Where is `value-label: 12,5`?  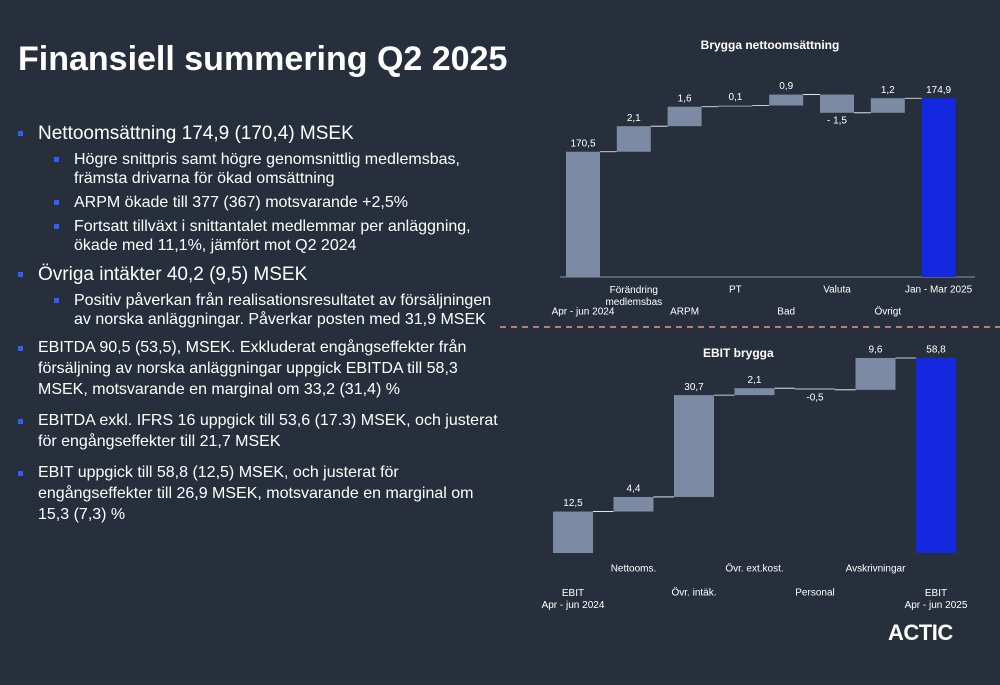
value-label: 12,5 is located at coordinates (573, 503).